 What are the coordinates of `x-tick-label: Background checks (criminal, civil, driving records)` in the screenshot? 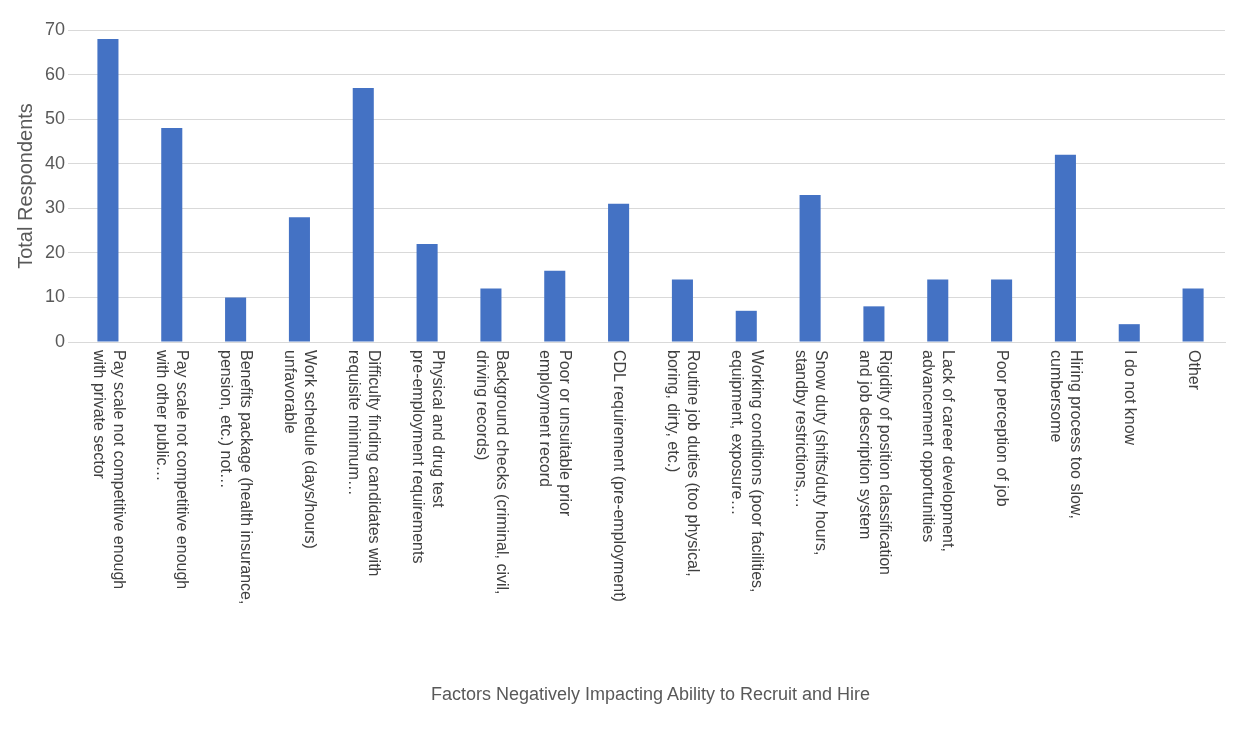 It's located at (492, 472).